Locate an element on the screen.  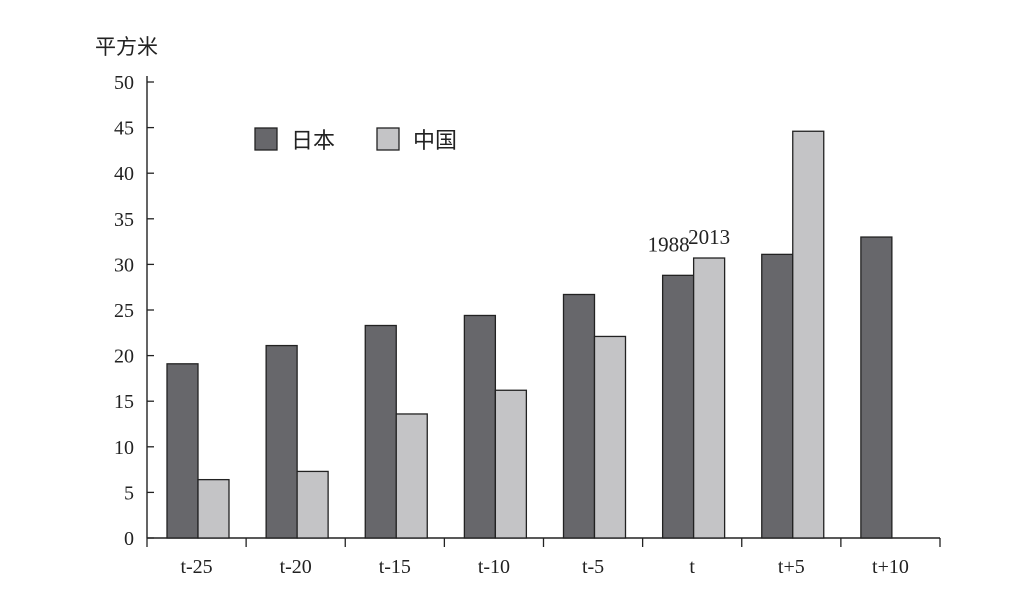
data-annotation: 1988 is located at coordinates (669, 244).